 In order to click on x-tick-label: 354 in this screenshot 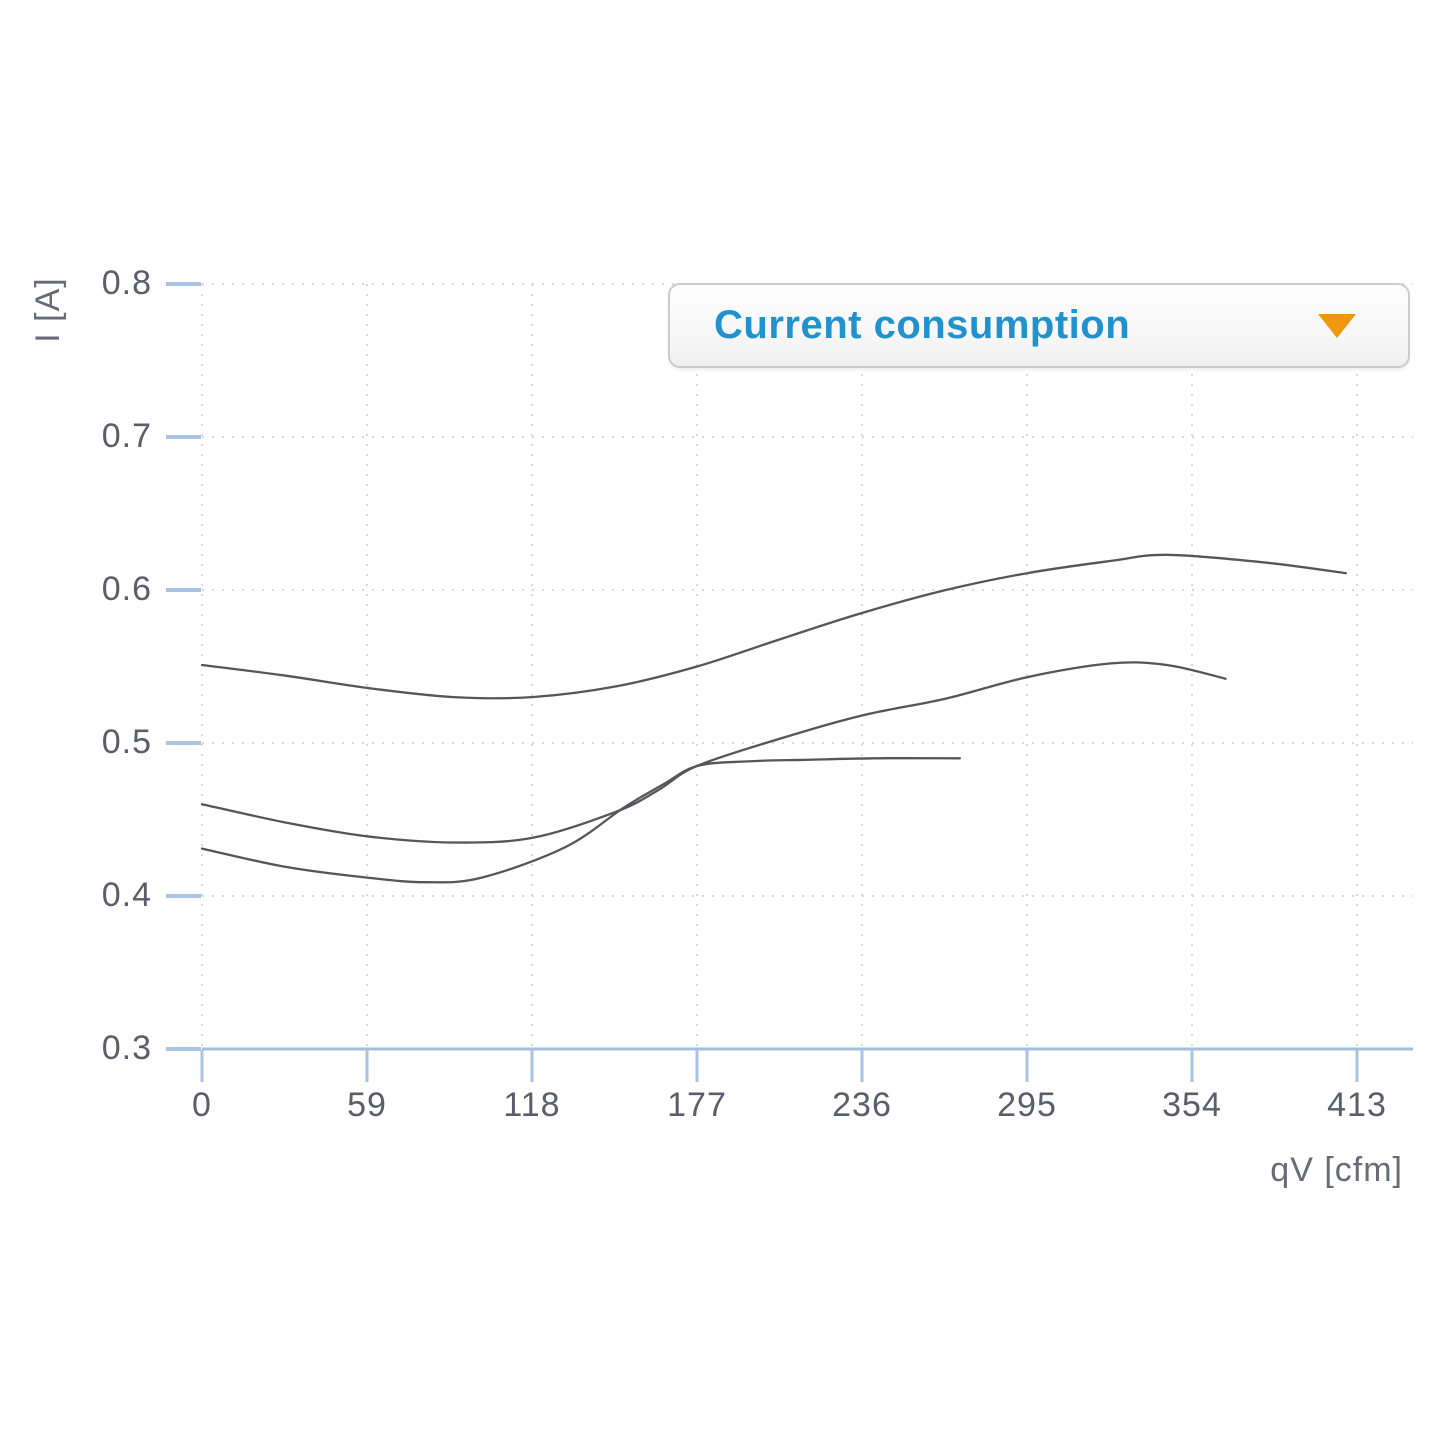, I will do `click(1192, 1105)`.